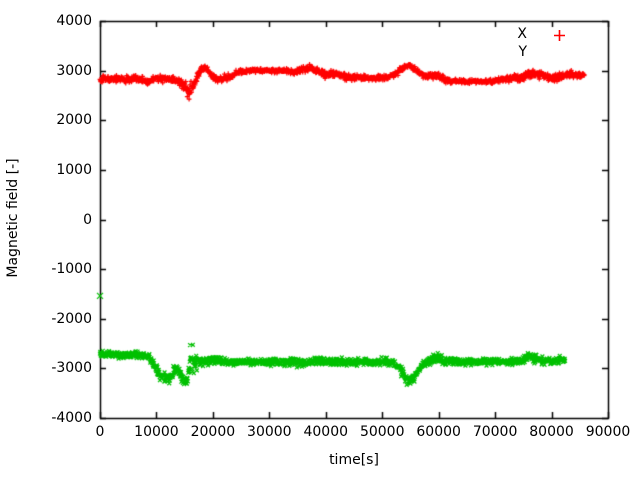  Describe the element at coordinates (551, 432) in the screenshot. I see `x-tick-label: 80000` at that location.